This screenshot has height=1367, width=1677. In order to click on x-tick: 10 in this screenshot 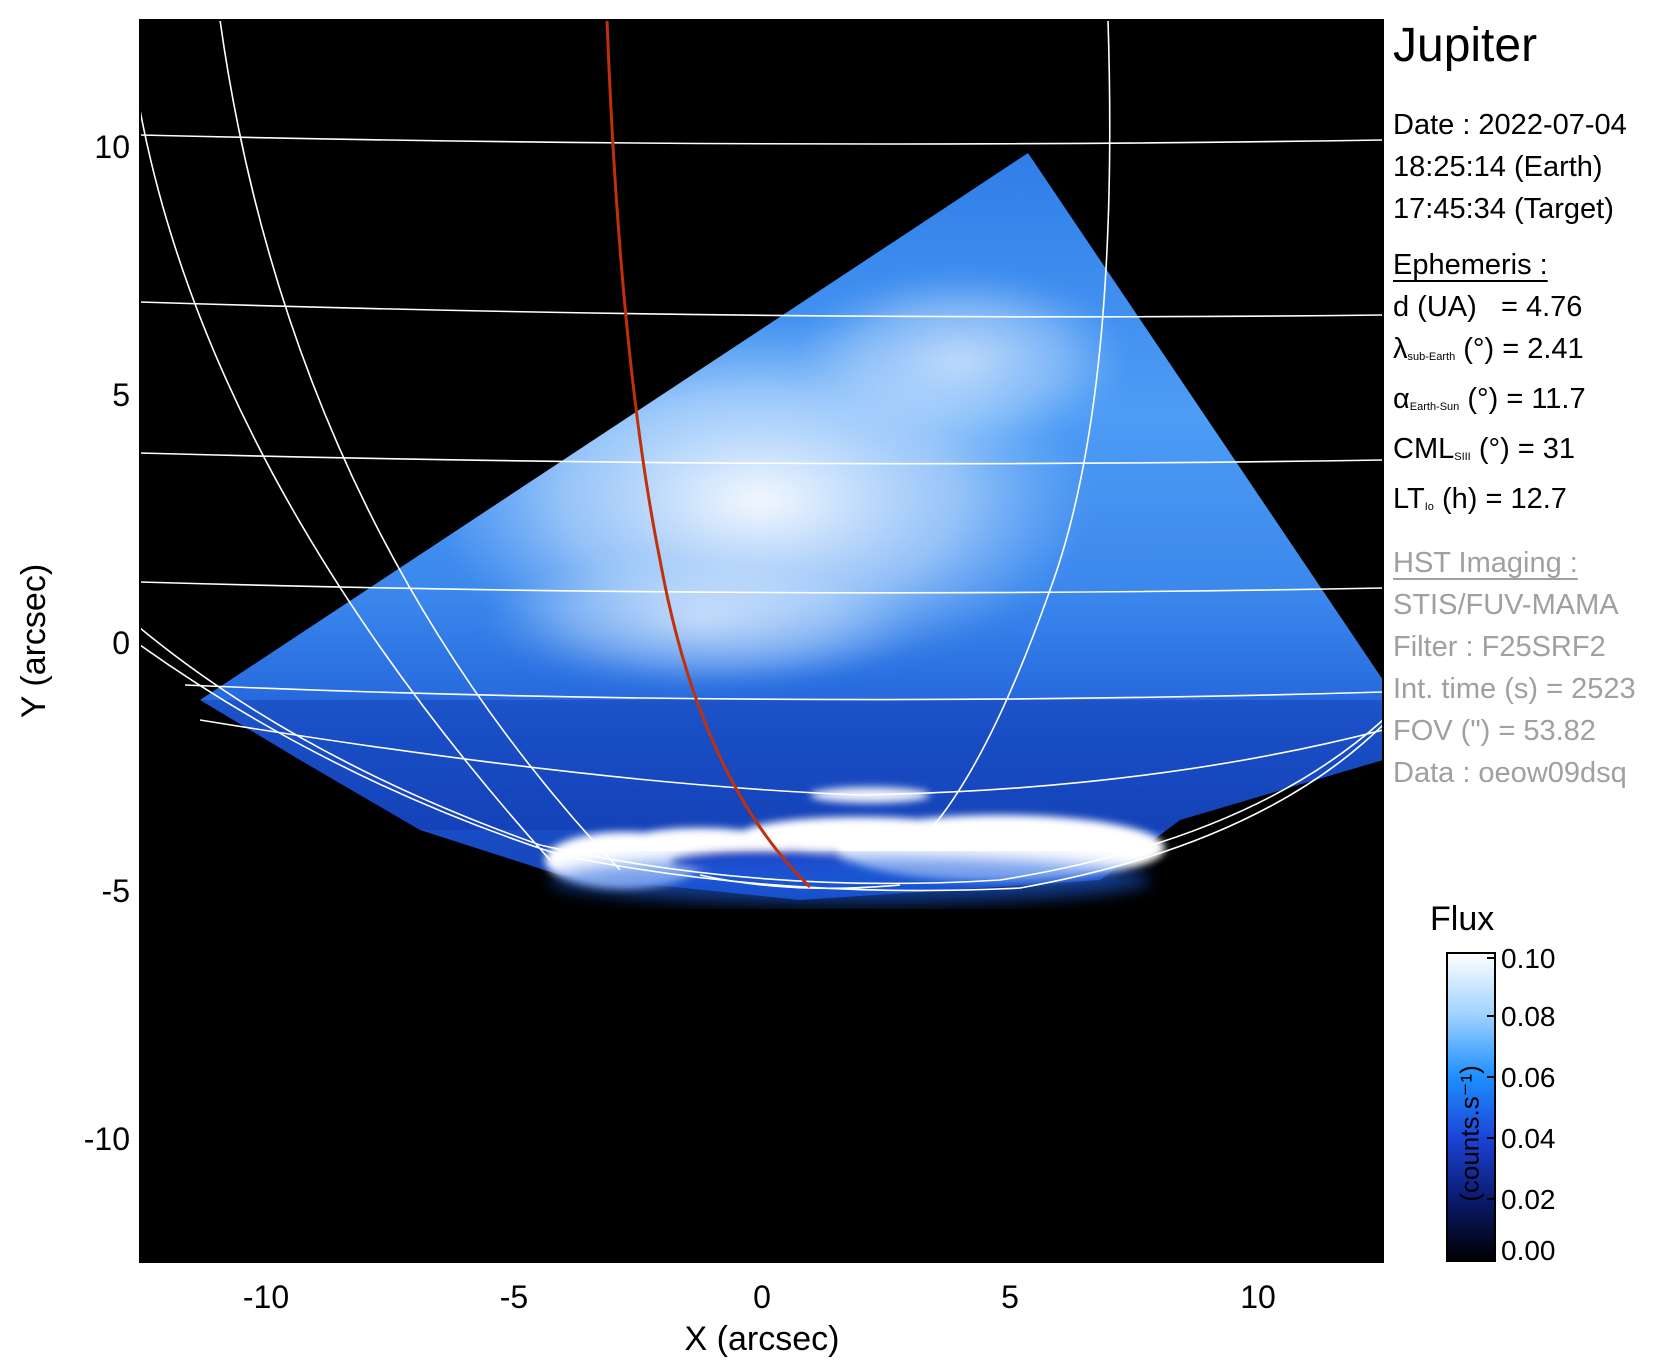, I will do `click(1258, 1297)`.